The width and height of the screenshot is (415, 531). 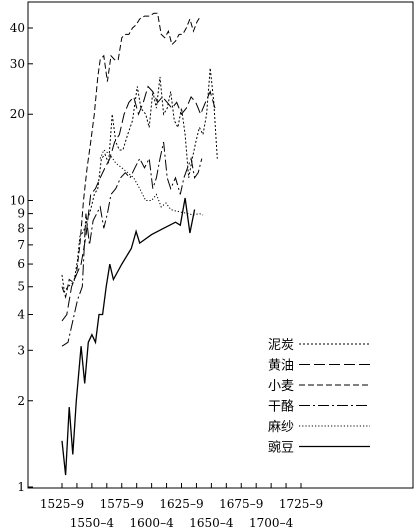 What do you see at coordinates (301, 504) in the screenshot?
I see `x-tick-label: 1725–9` at bounding box center [301, 504].